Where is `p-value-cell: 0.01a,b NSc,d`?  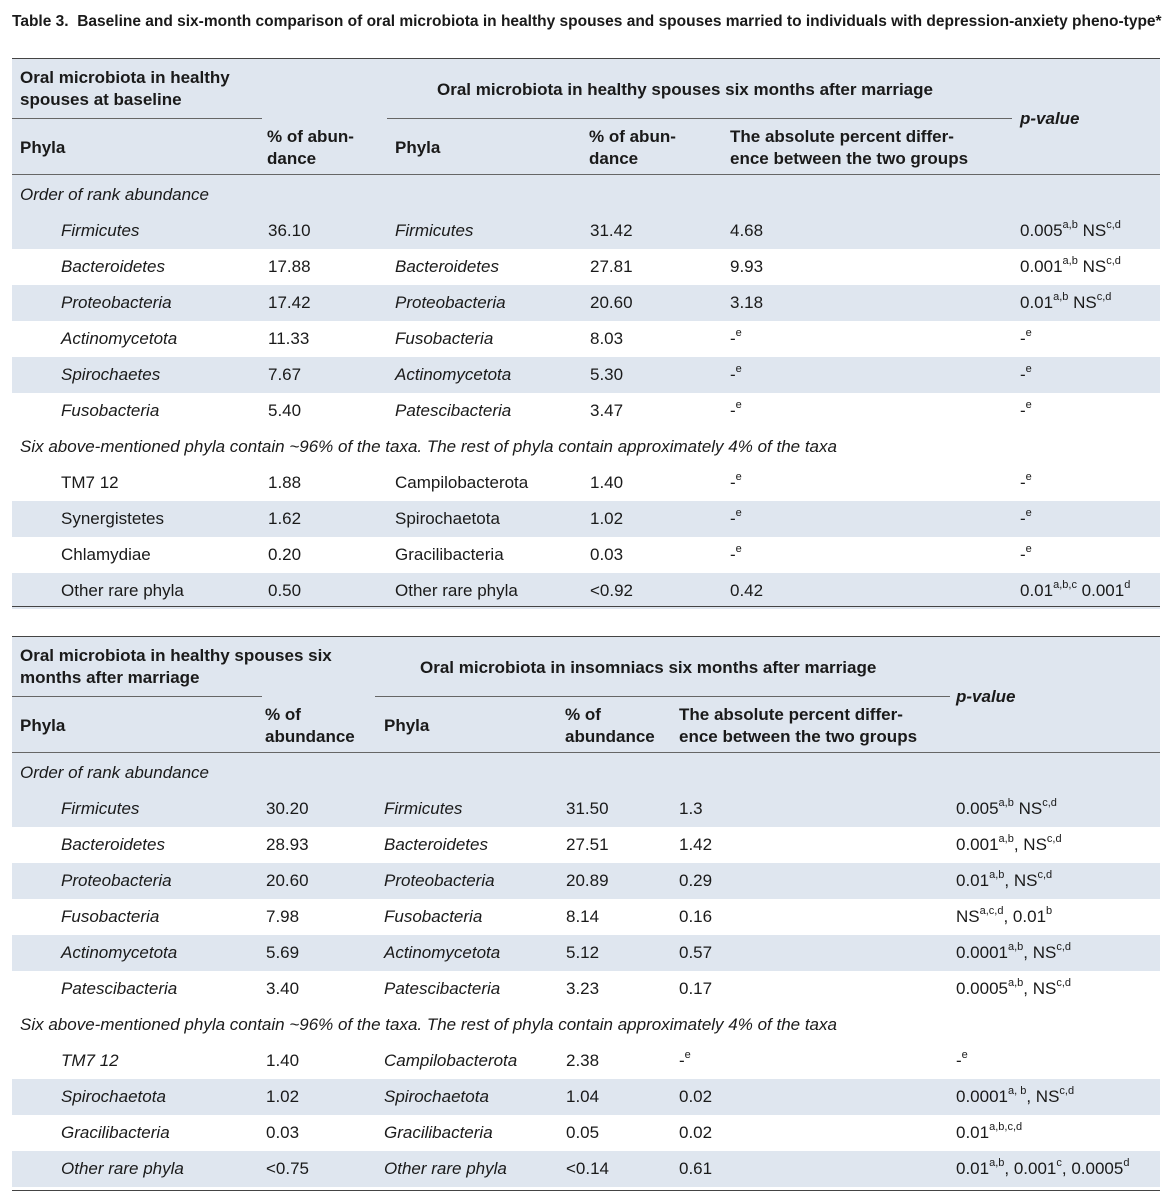 p-value-cell: 0.01a,b NSc,d is located at coordinates (1065, 303).